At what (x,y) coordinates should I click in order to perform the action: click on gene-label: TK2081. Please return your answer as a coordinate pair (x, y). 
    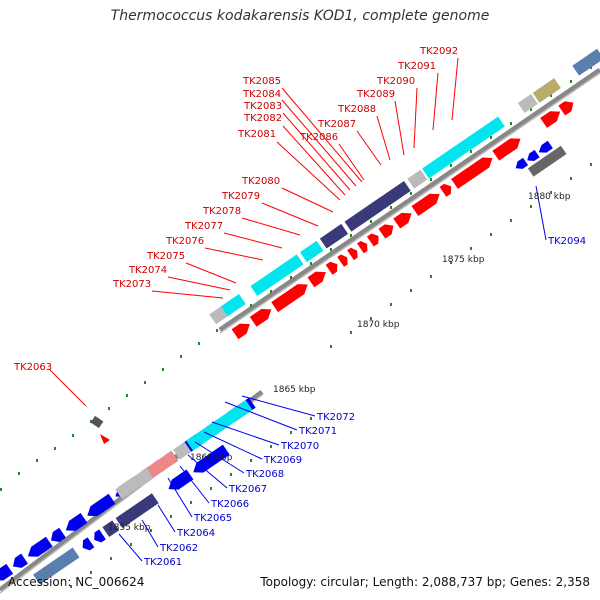
    Looking at the image, I should click on (256, 134).